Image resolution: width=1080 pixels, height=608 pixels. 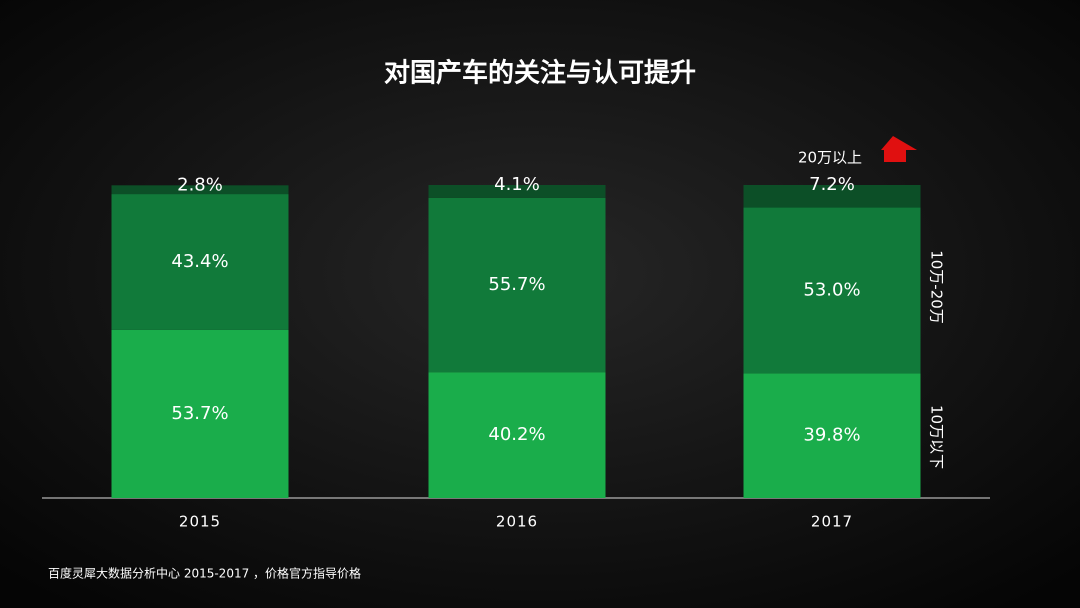 I want to click on value-label: 2.8%, so click(x=200, y=184).